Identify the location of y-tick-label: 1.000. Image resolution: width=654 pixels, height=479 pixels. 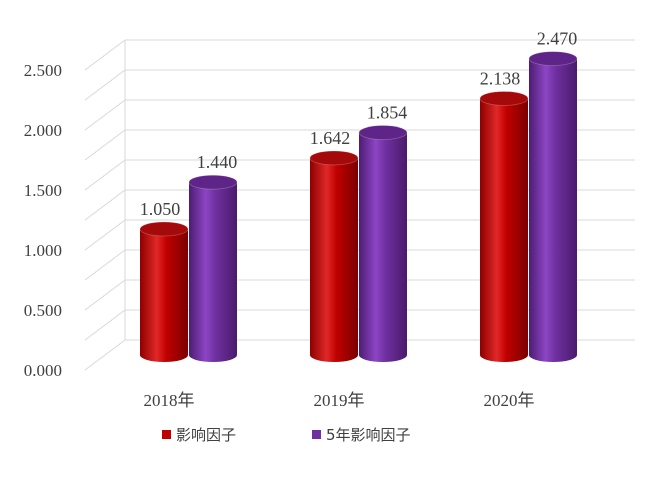
(43, 250).